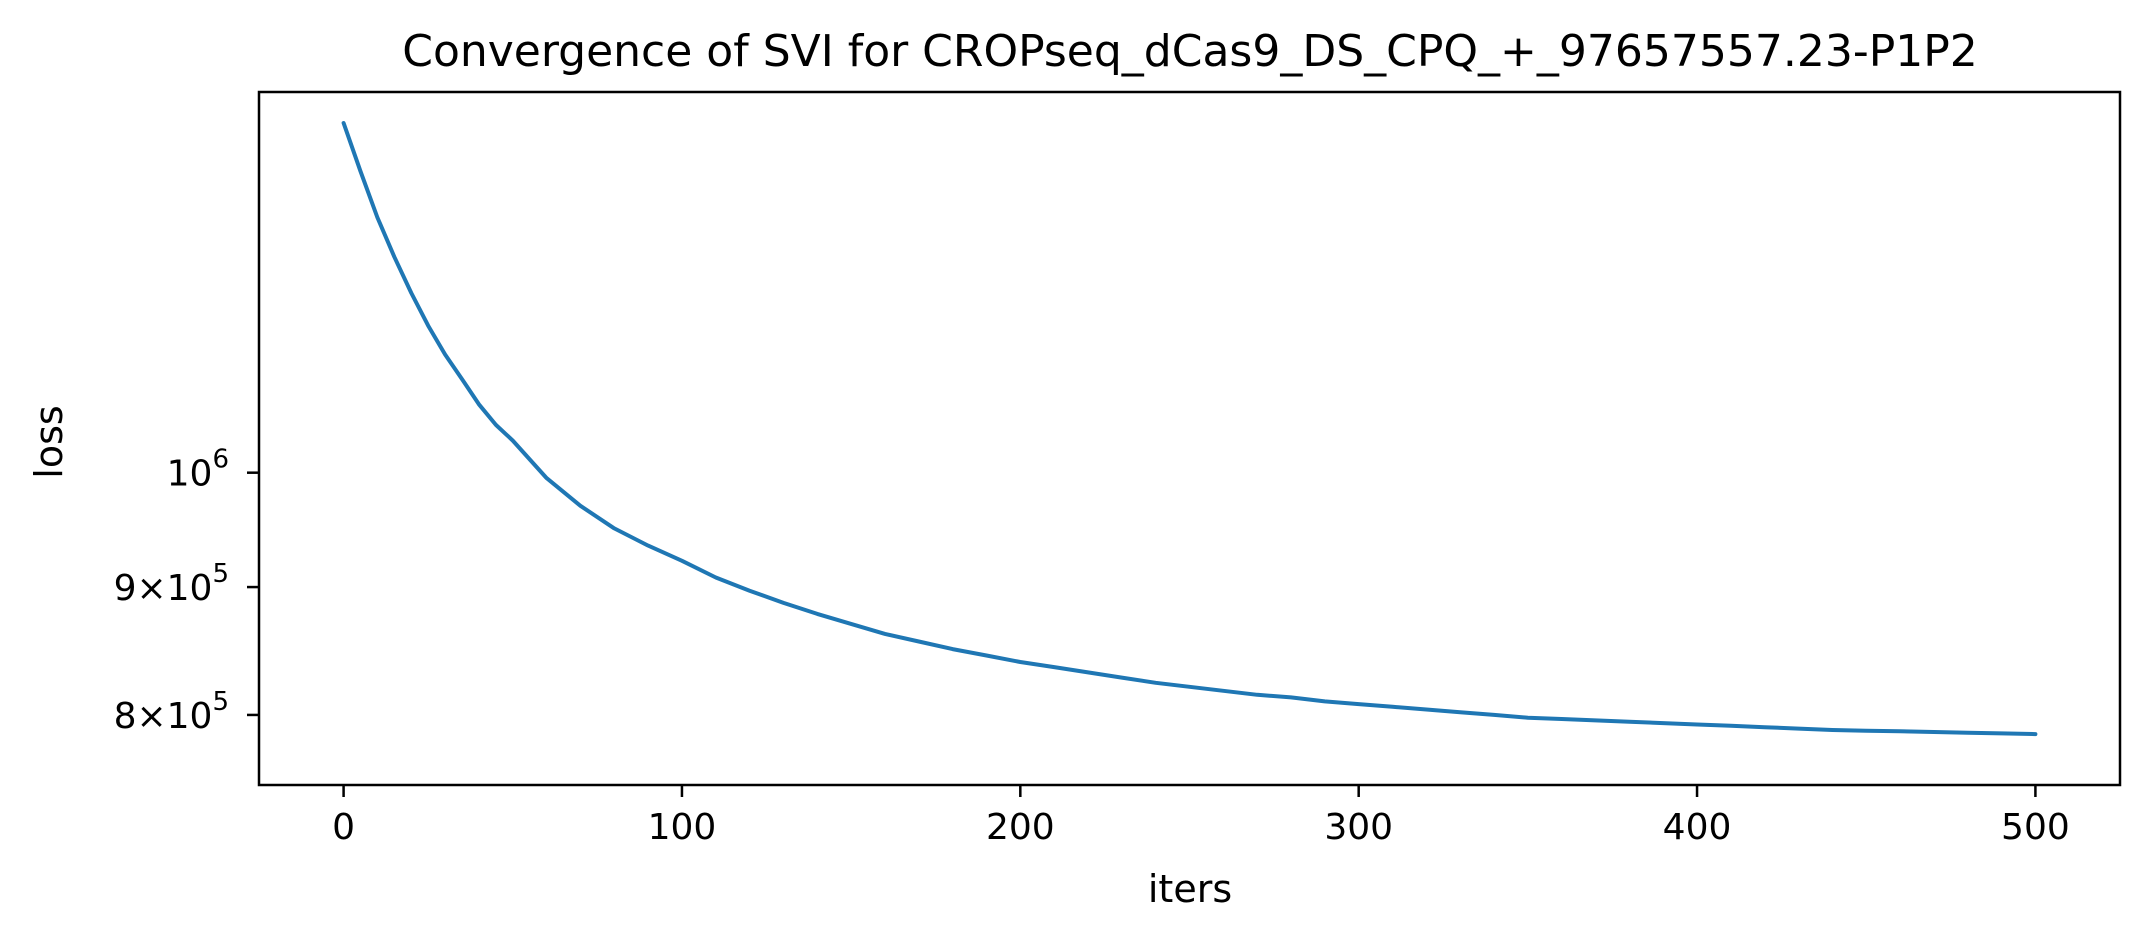  I want to click on y-tick-label: 106, so click(198, 470).